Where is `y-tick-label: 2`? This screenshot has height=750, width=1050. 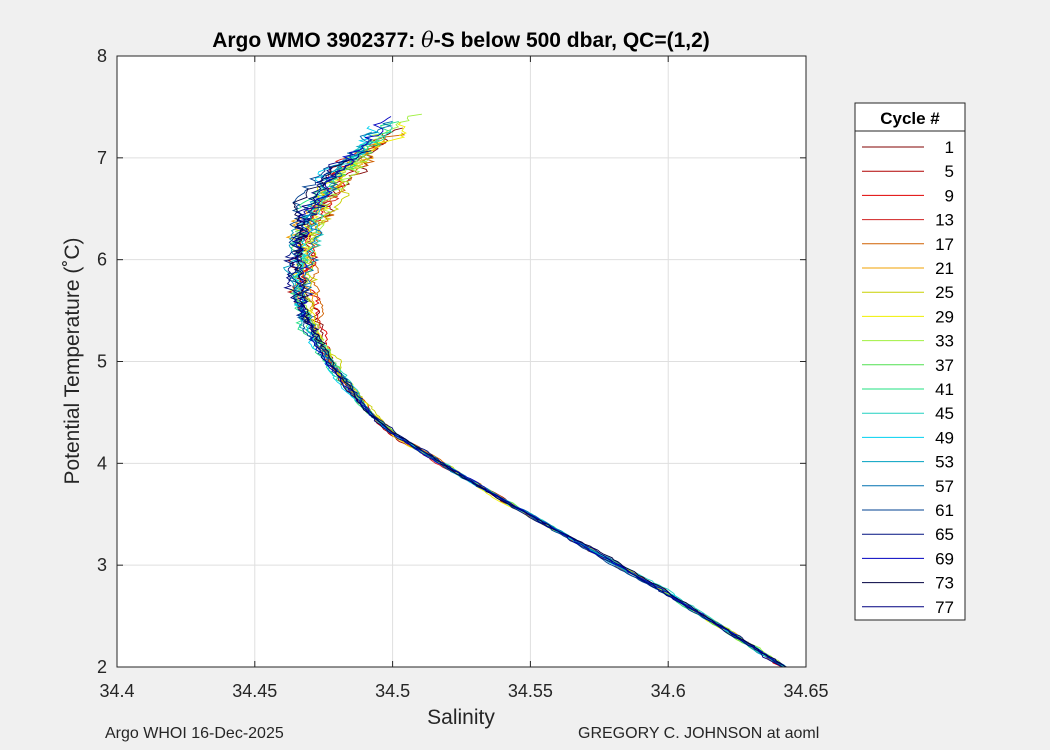
y-tick-label: 2 is located at coordinates (102, 667).